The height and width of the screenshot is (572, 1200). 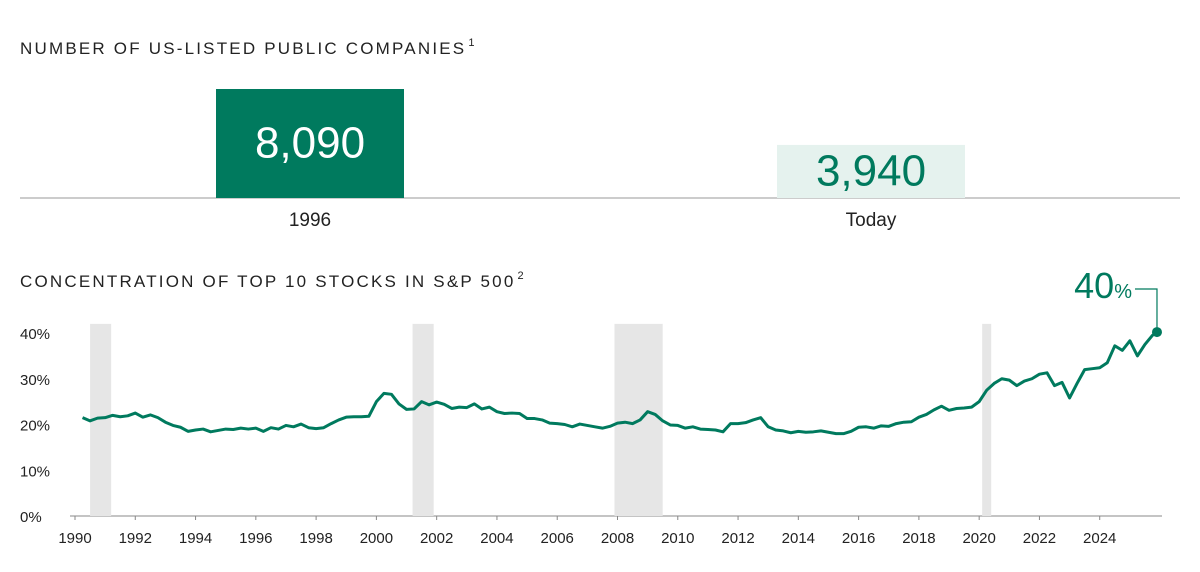 I want to click on y-tick-label: 0%, so click(x=31, y=517).